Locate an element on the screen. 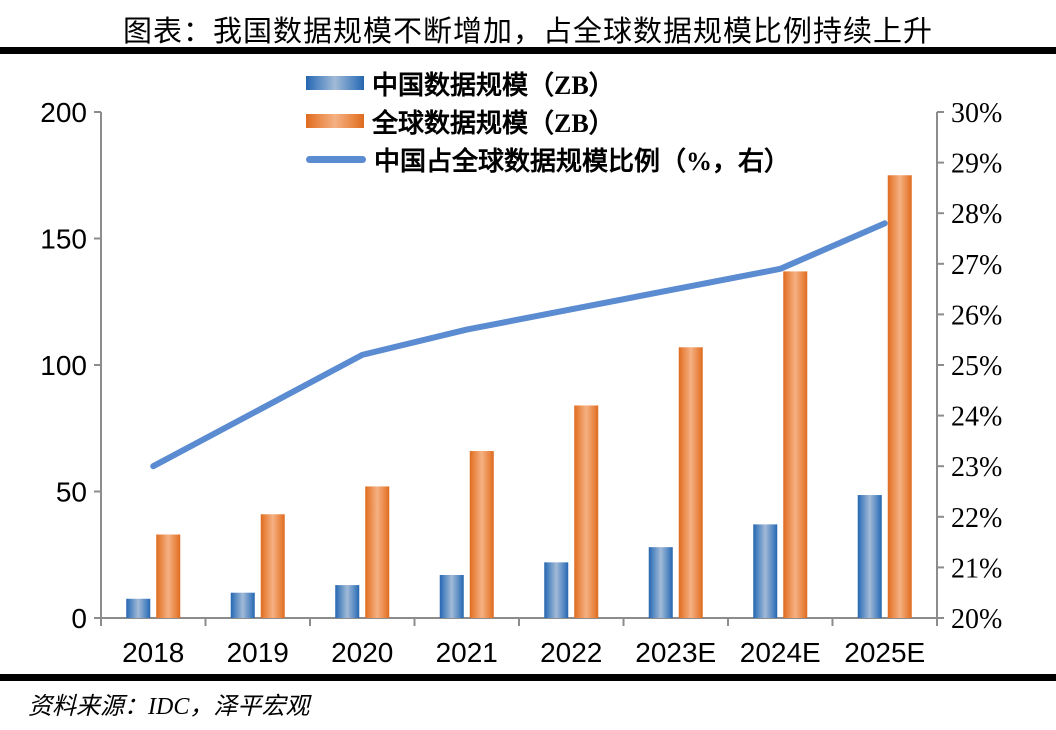 This screenshot has height=730, width=1056. x-axis-category-label: 2025E is located at coordinates (884, 652).